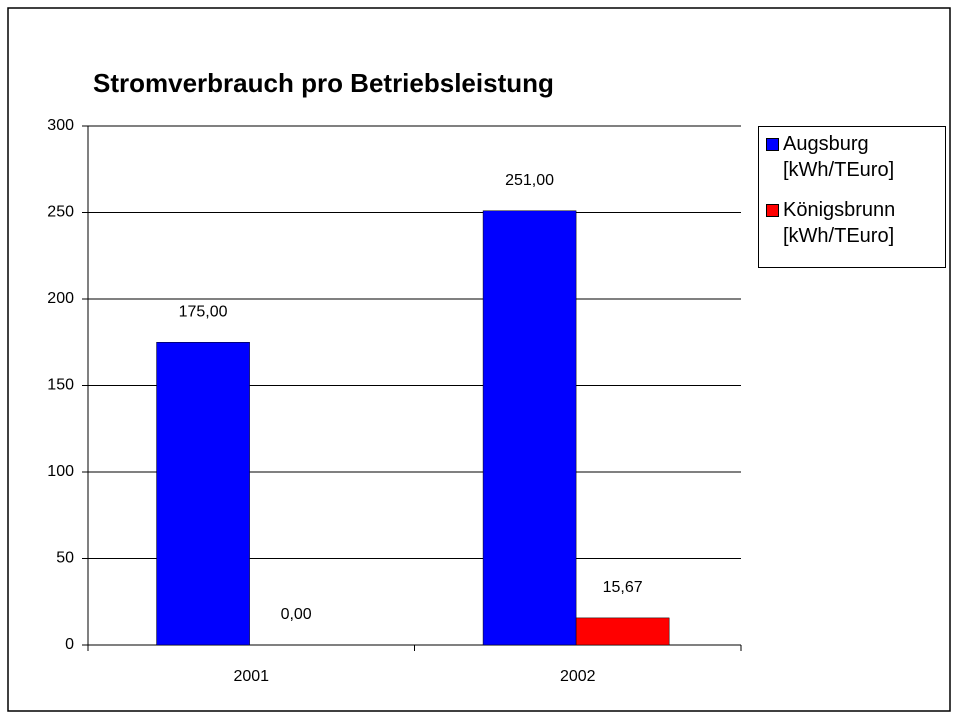  I want to click on value-label: 175,00, so click(203, 311).